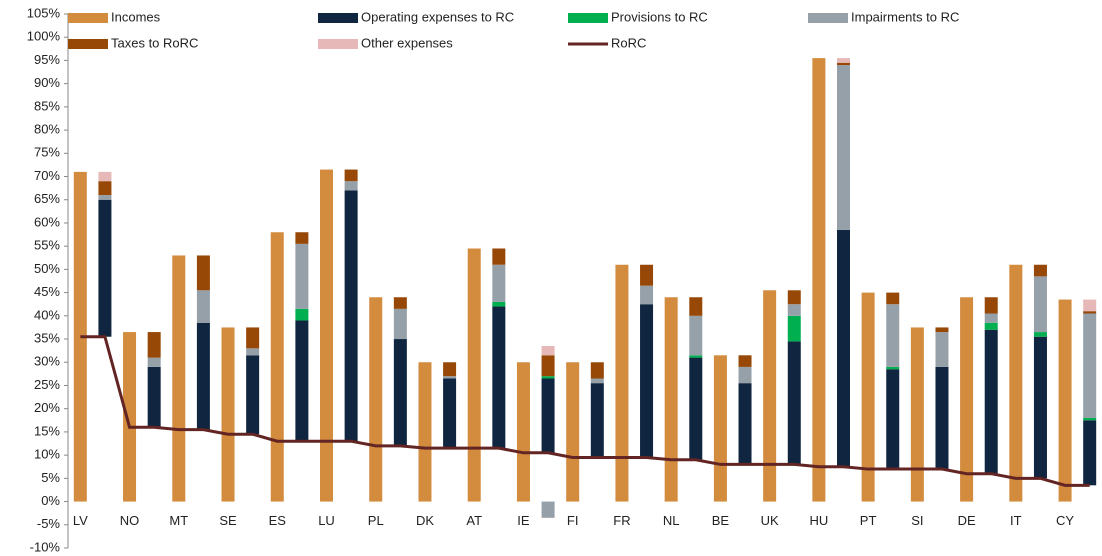 This screenshot has height=556, width=1102. I want to click on legend-label: Operating expenses to RC, so click(437, 16).